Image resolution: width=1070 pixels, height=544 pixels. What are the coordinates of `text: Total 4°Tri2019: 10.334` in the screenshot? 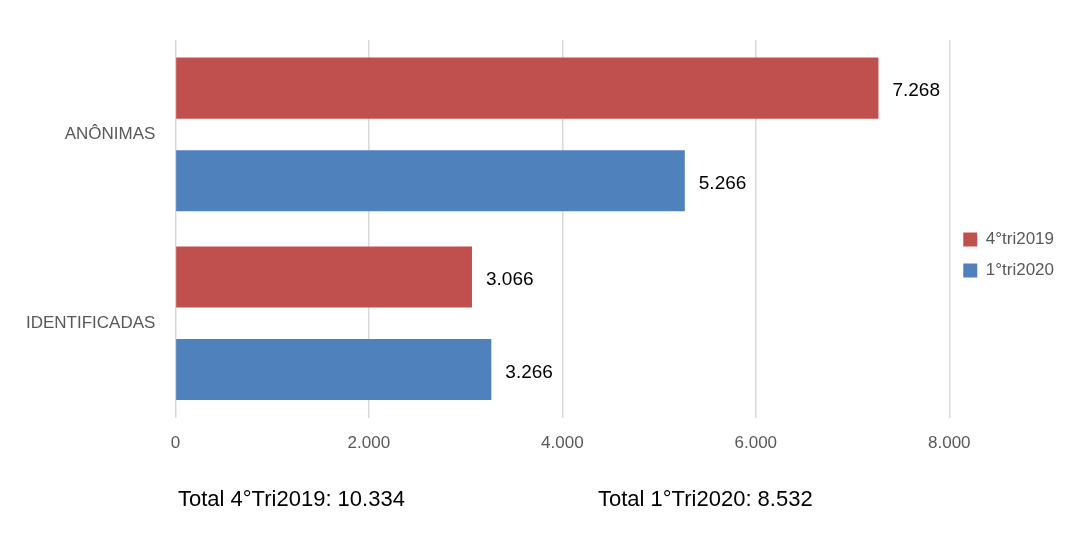 It's located at (291, 499).